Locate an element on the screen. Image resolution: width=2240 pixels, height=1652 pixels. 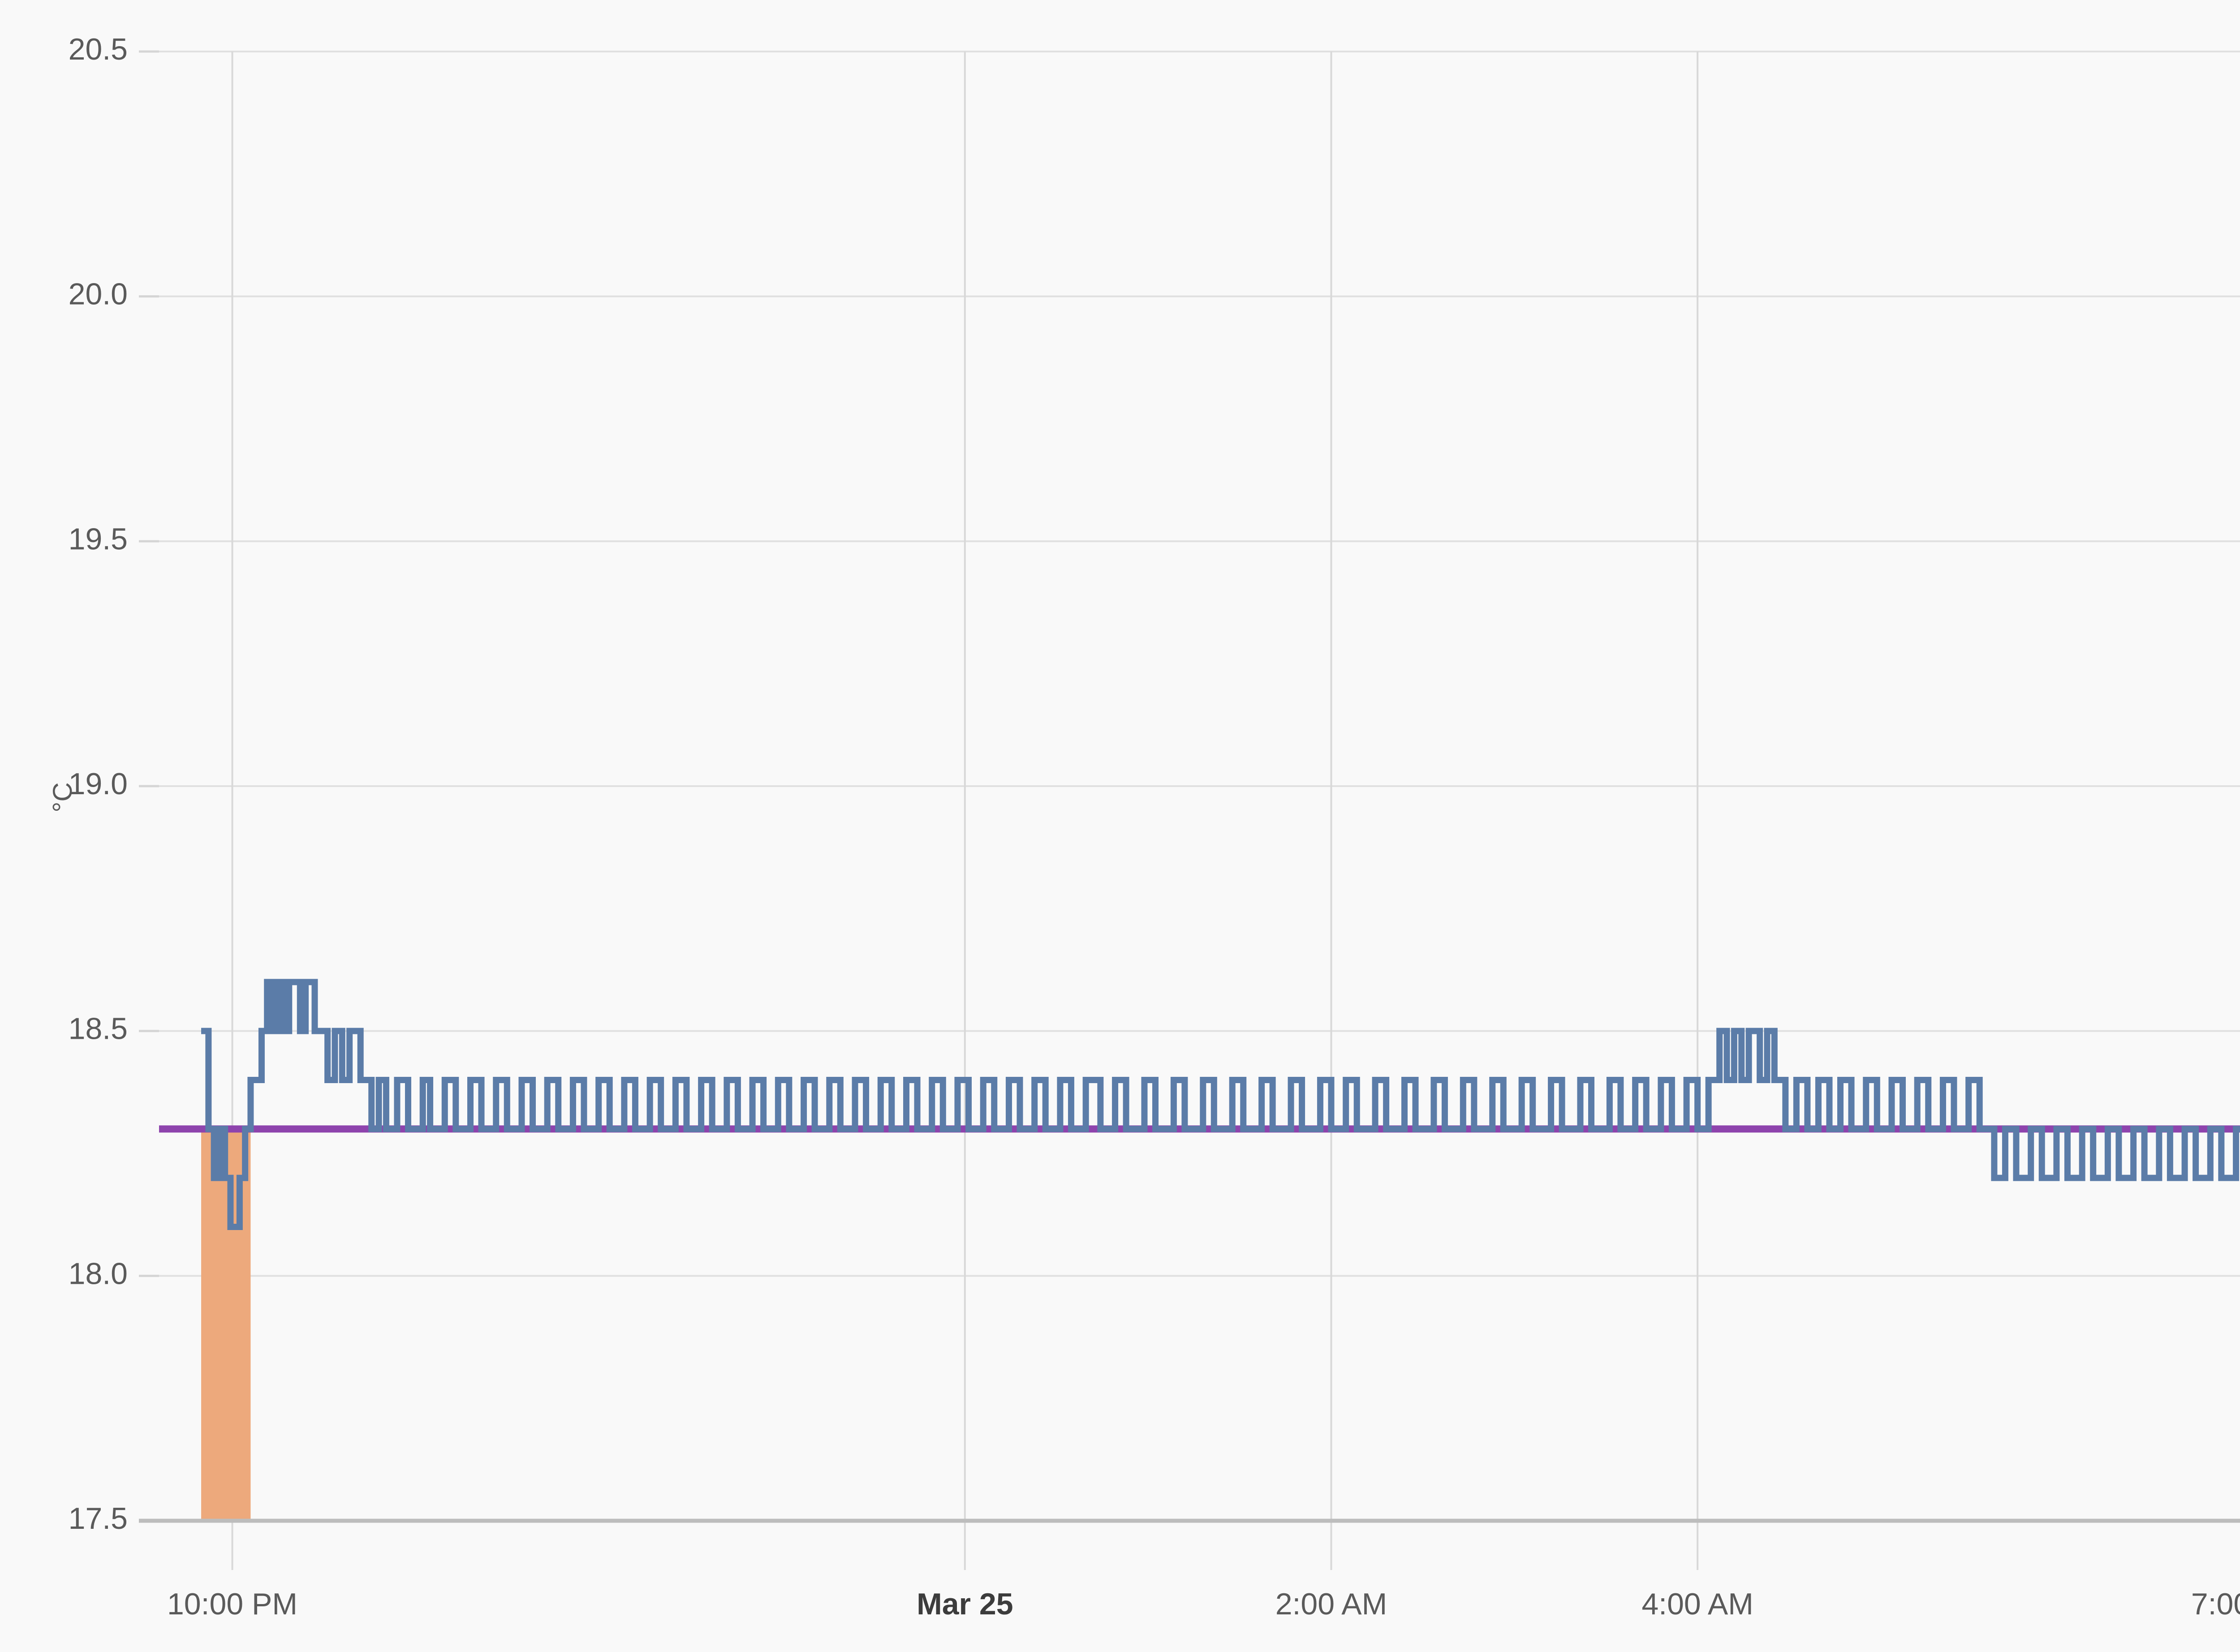
y-tick-label: 19.0 is located at coordinates (99, 784).